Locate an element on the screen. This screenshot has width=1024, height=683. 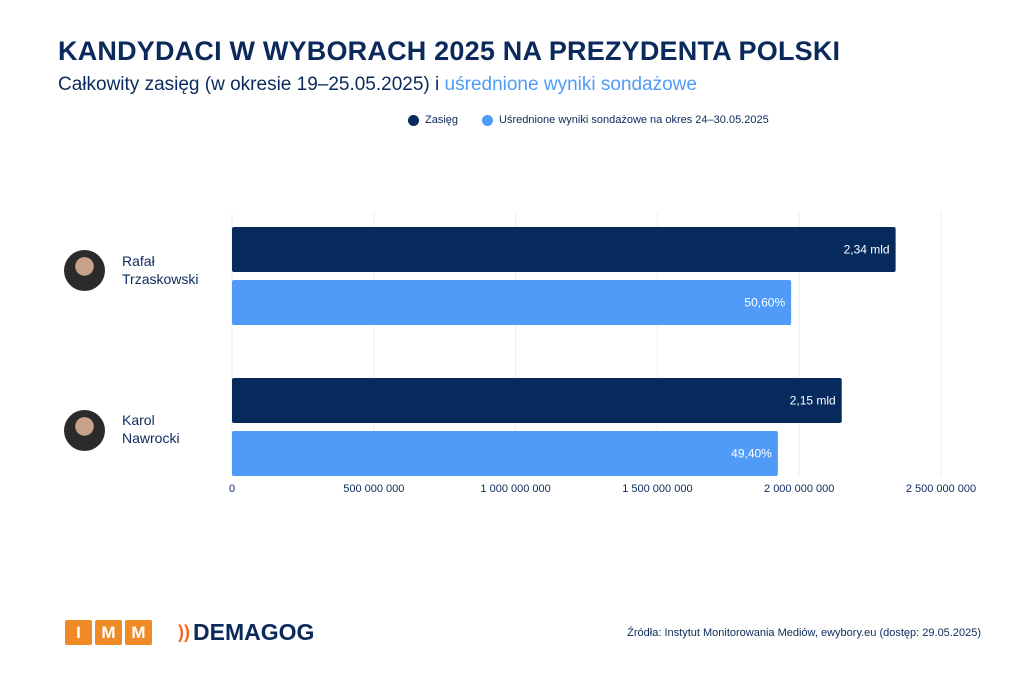
avatar-trzaskowski is located at coordinates (84, 270).